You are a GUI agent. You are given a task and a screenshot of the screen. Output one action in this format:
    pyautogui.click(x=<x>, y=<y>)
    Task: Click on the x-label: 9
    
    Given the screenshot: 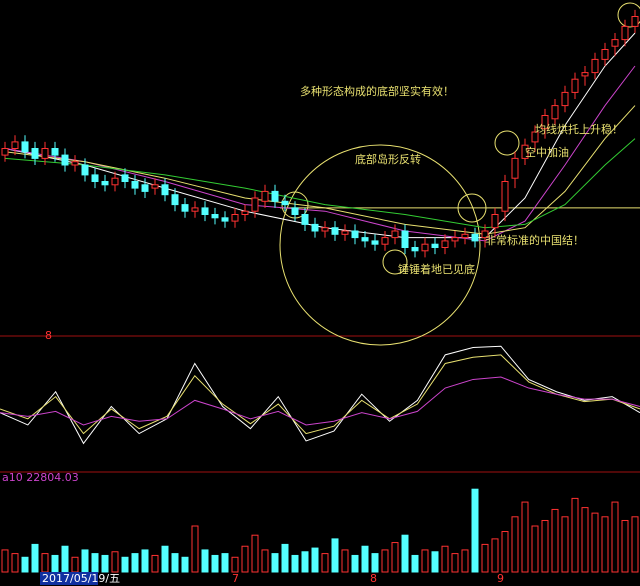 What is the action you would take?
    pyautogui.click(x=500, y=578)
    